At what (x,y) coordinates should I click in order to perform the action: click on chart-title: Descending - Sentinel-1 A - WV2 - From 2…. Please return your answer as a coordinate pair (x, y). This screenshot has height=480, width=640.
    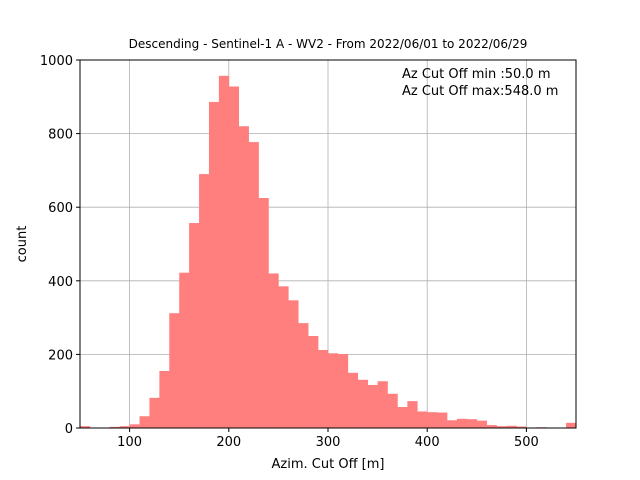
    Looking at the image, I should click on (328, 44).